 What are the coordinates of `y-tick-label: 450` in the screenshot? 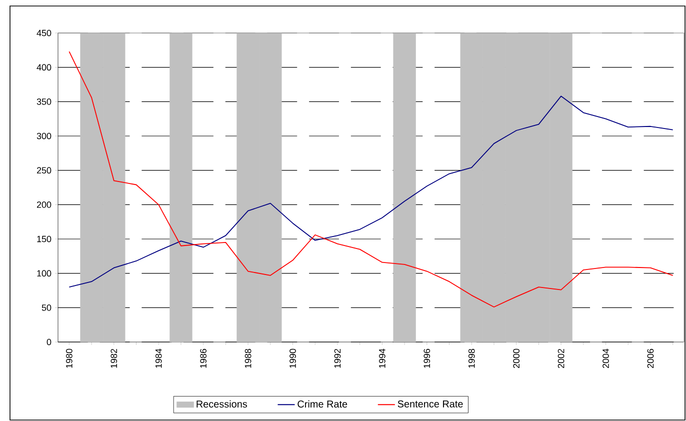 It's located at (44, 33).